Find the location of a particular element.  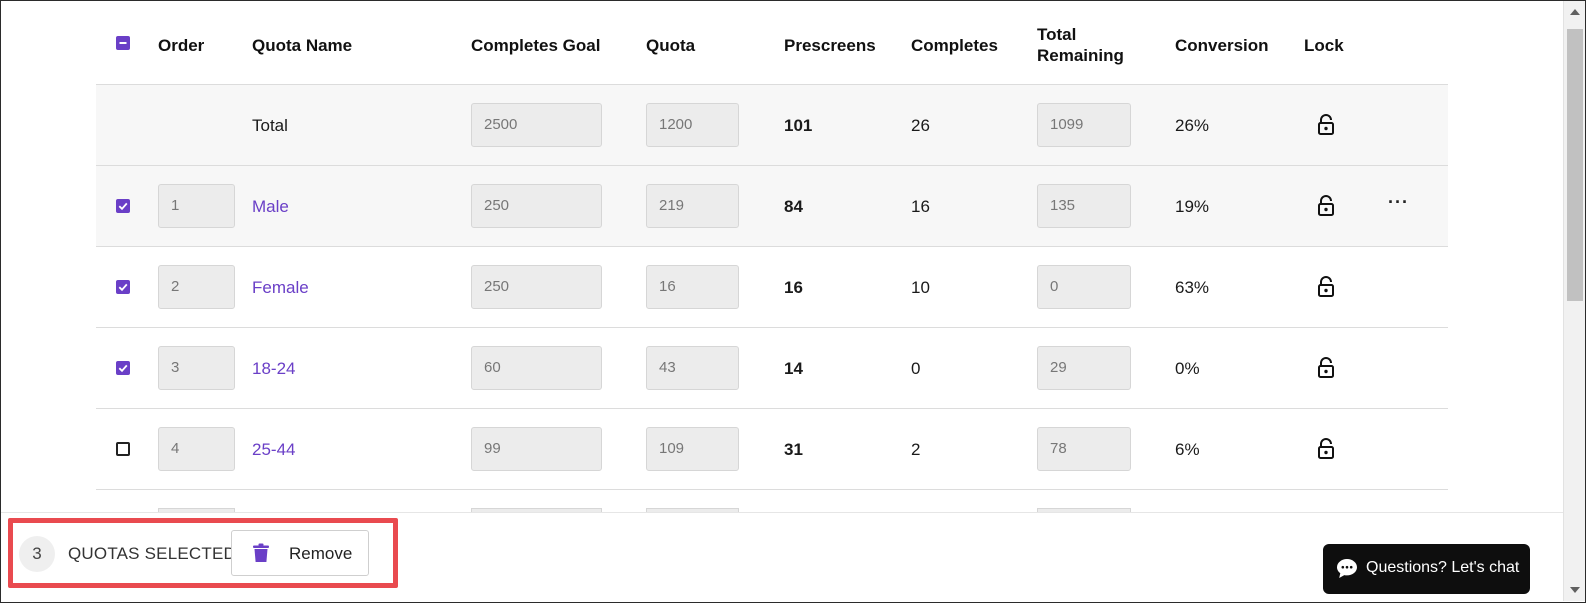

total-remaining-field: 1099 is located at coordinates (1084, 125).